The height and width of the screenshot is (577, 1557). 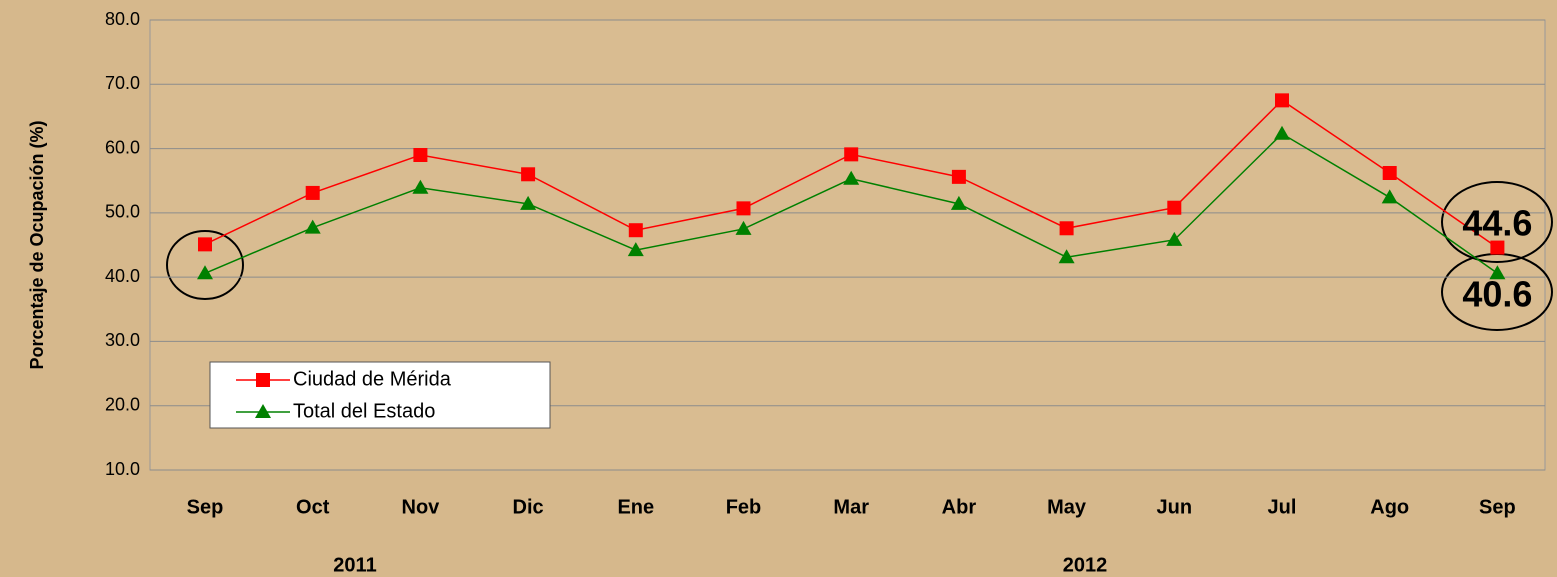 I want to click on y-tick-label: 80.0, so click(x=122, y=19).